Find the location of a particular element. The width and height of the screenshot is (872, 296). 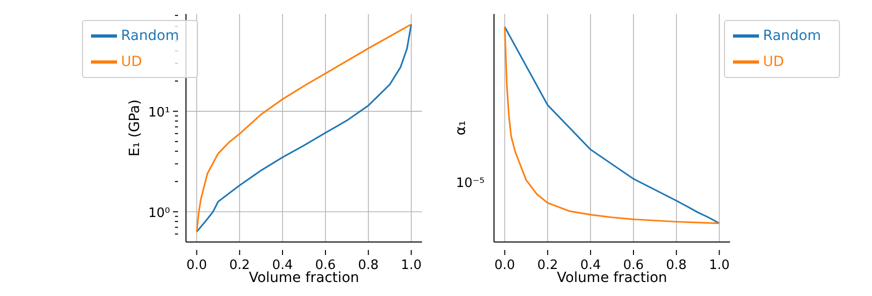

text: 10⁻⁵ is located at coordinates (470, 183).